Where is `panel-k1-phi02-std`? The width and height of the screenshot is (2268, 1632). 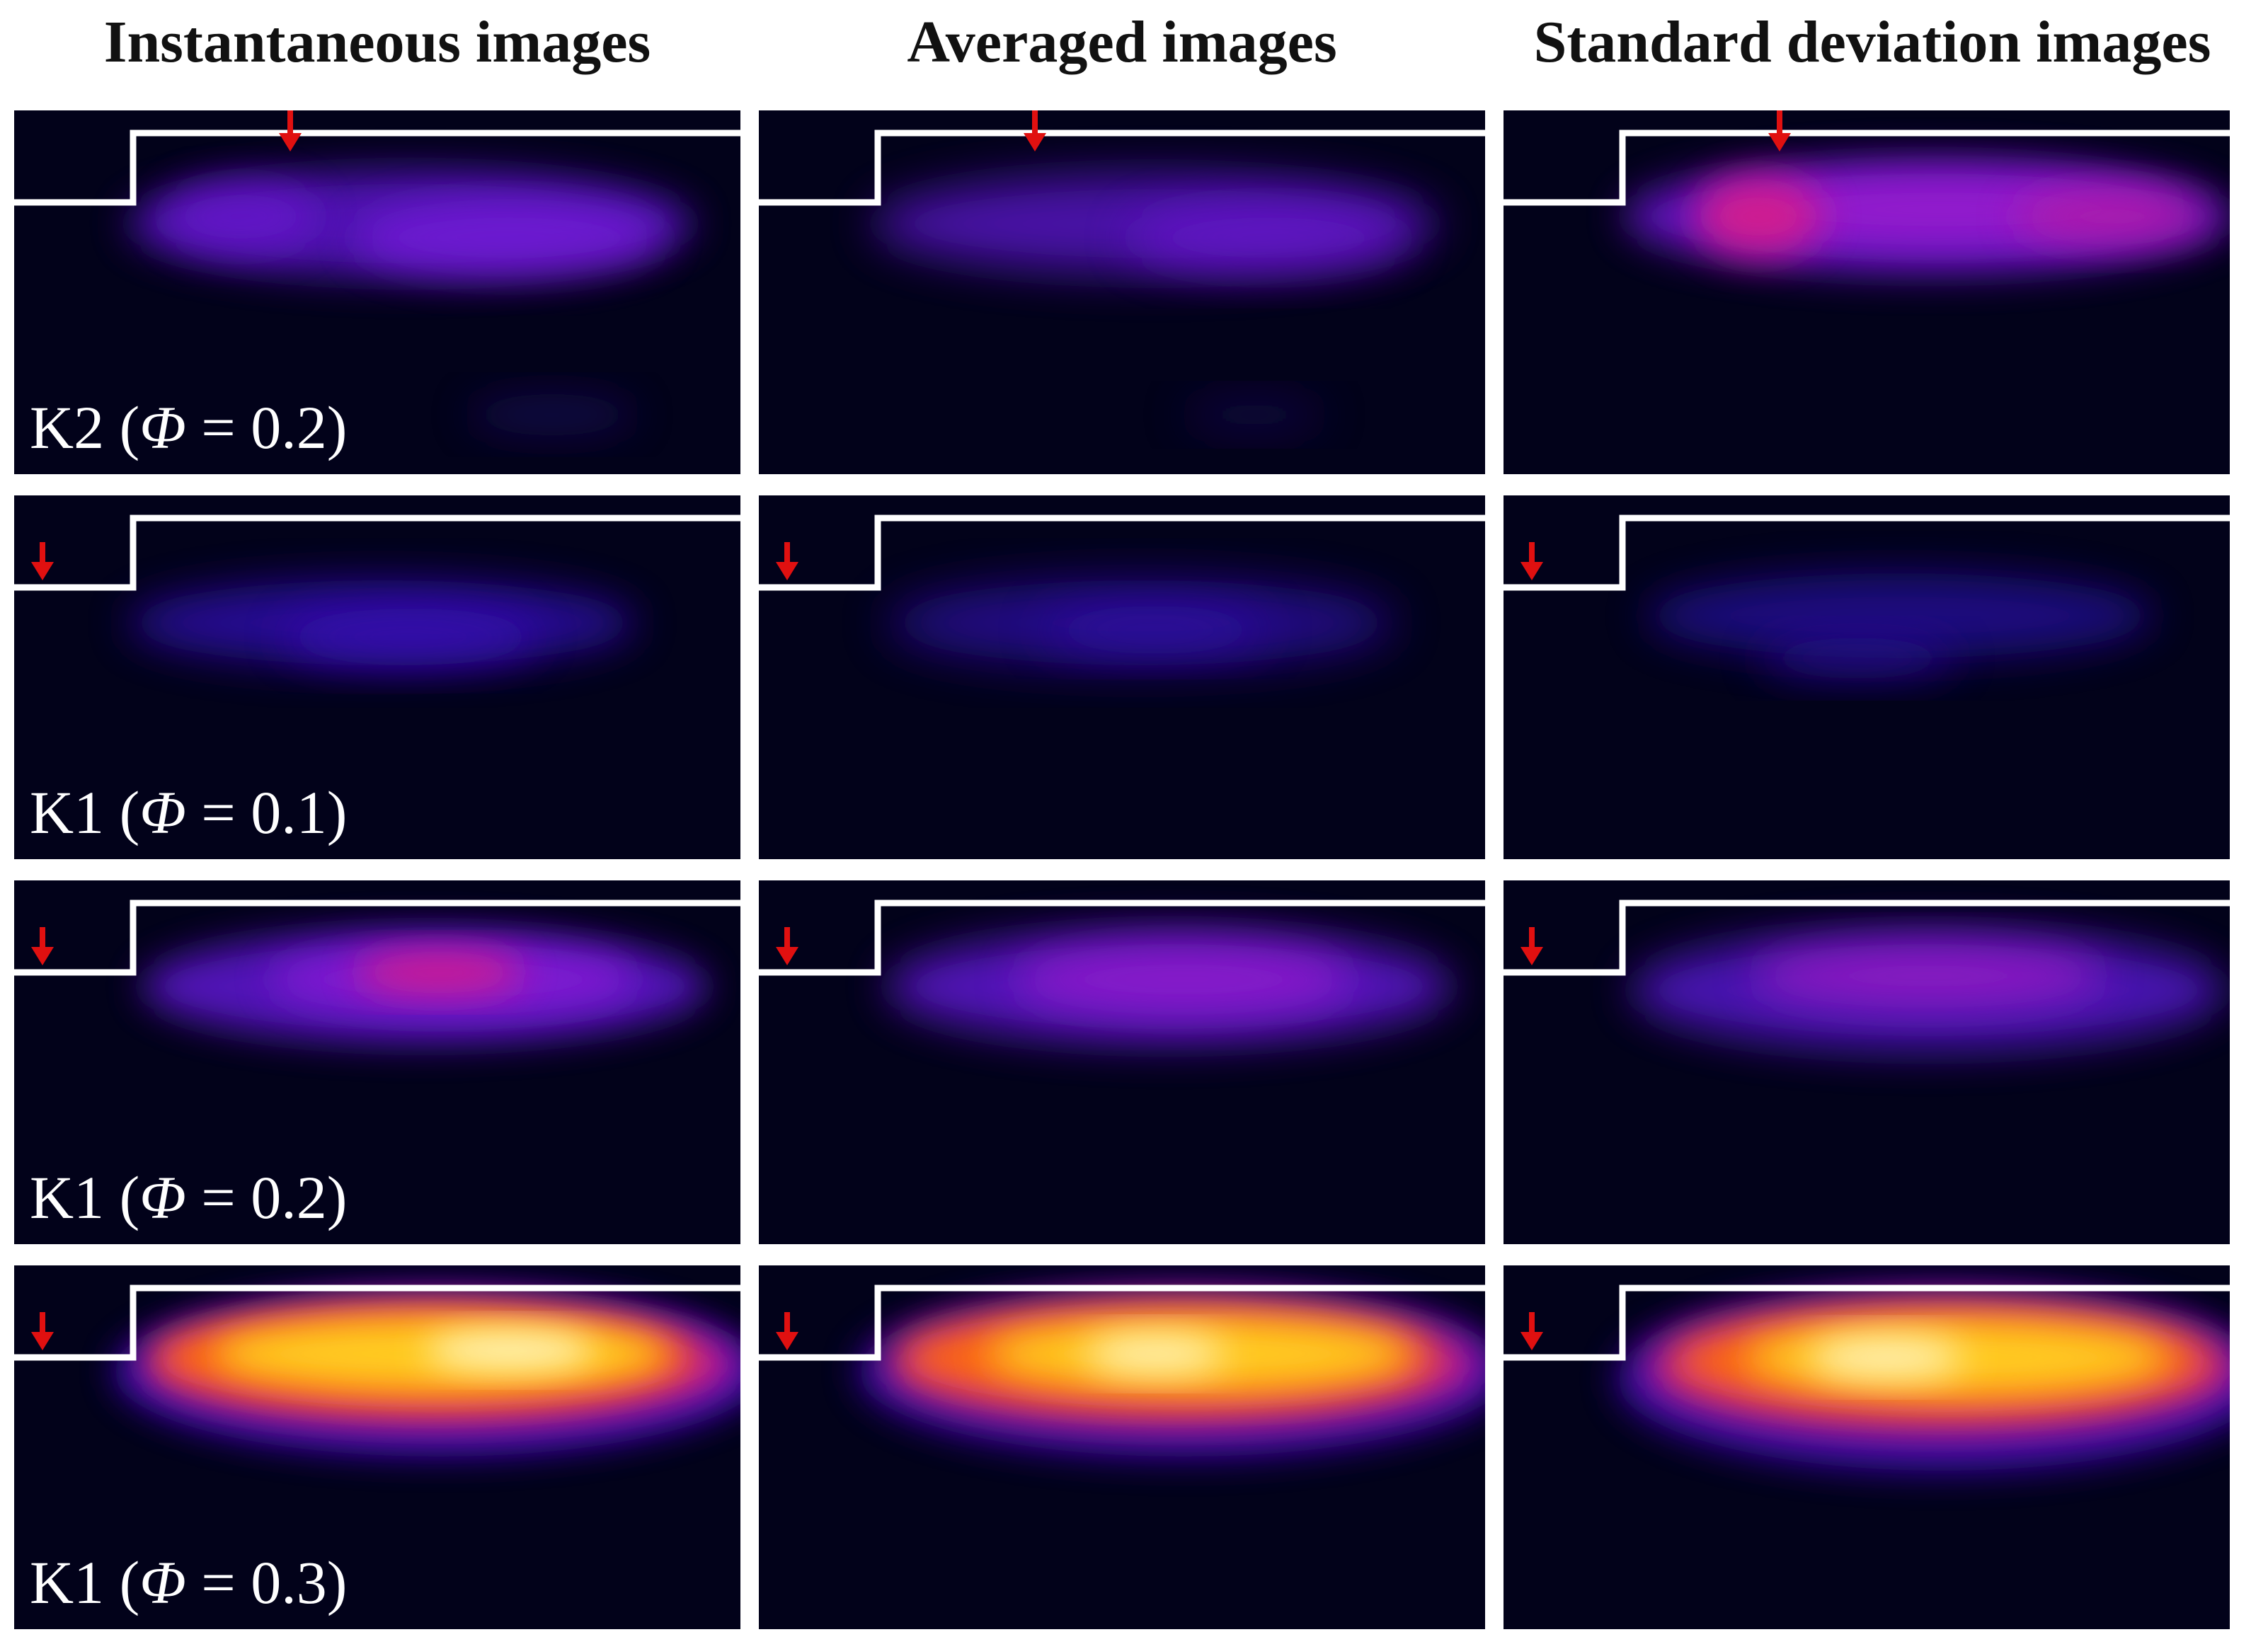
panel-k1-phi02-std is located at coordinates (1867, 1062).